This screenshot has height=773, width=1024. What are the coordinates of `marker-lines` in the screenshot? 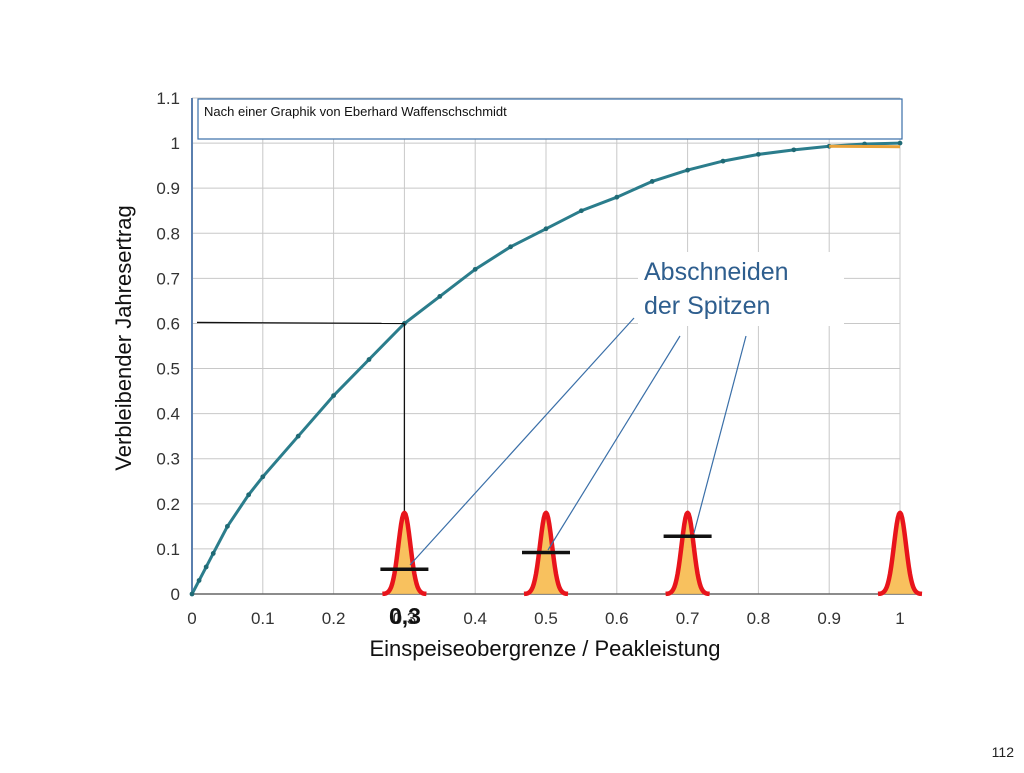 It's located at (300, 417).